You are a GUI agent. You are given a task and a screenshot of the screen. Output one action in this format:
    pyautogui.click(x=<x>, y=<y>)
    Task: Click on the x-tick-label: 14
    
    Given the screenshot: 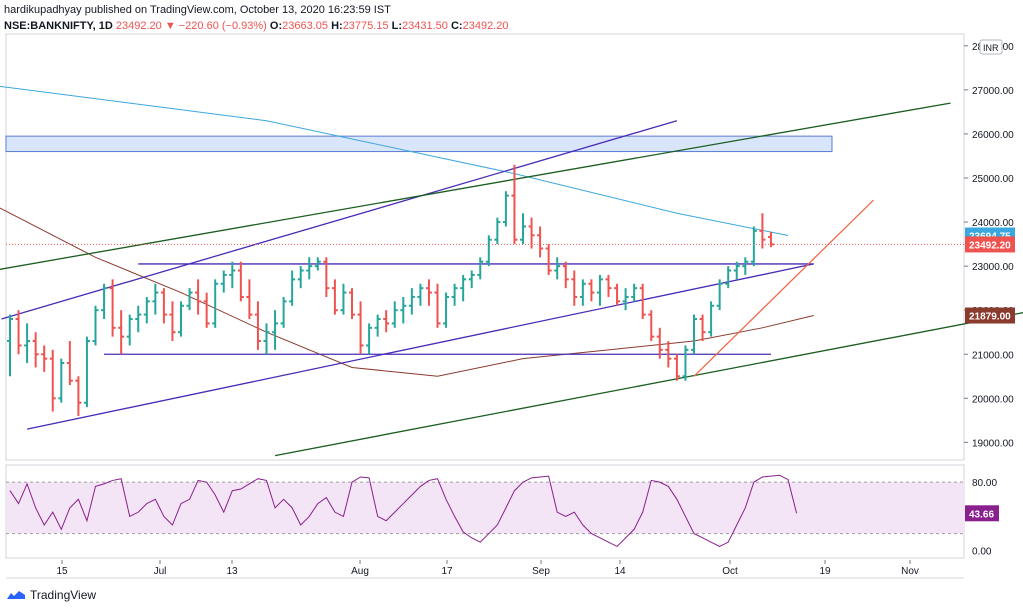 What is the action you would take?
    pyautogui.click(x=620, y=571)
    